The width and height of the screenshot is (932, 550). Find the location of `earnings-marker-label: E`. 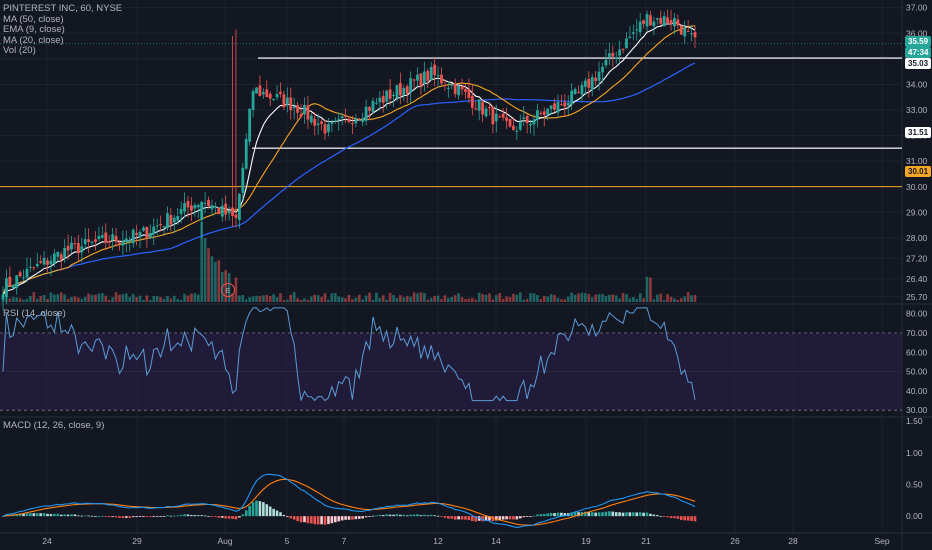

earnings-marker-label: E is located at coordinates (228, 291).